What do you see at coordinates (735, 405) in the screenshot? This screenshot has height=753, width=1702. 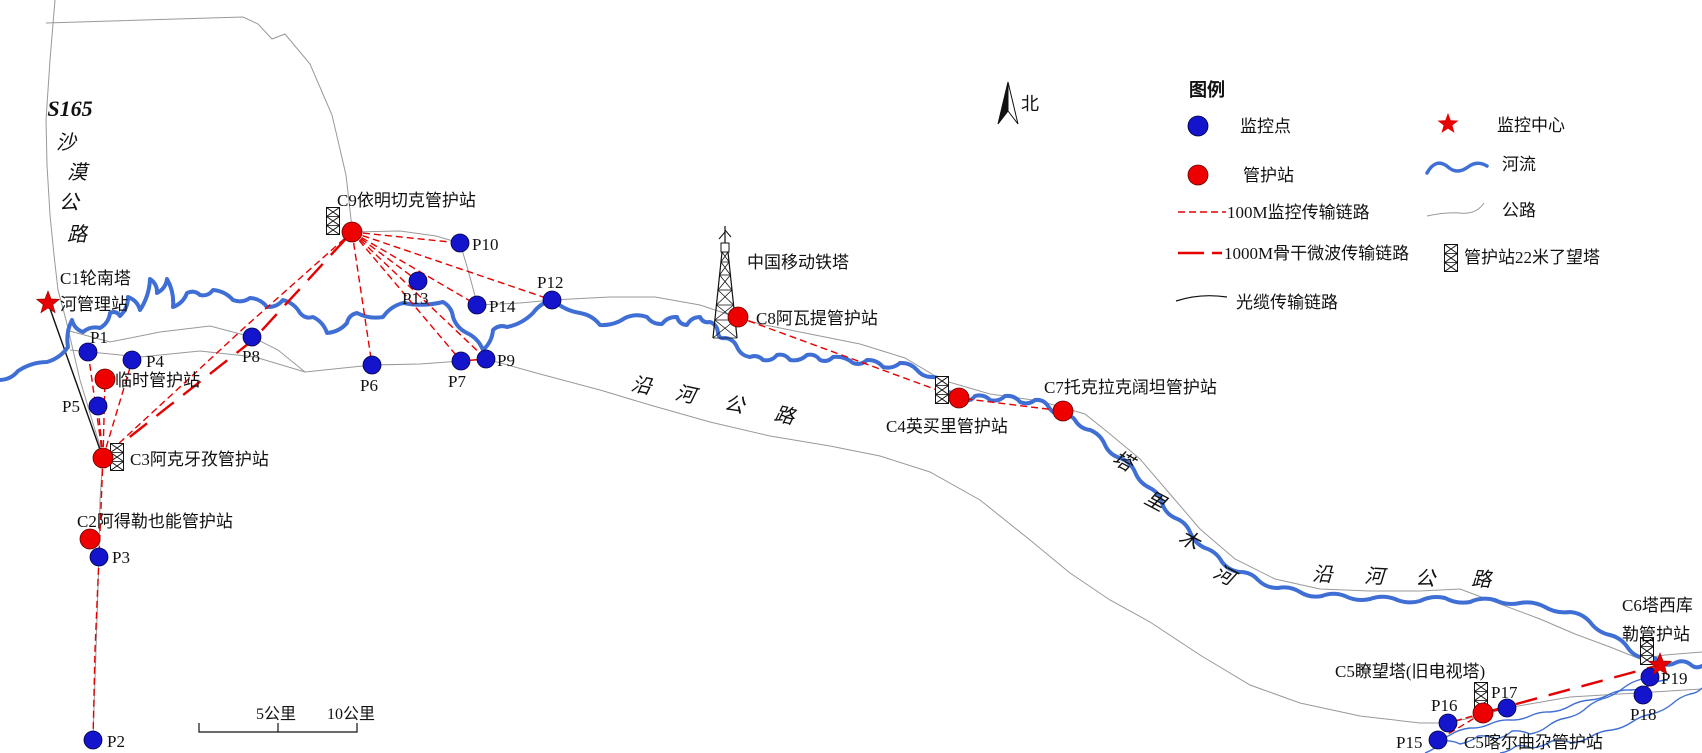 I see `riverside-road-west-char: 公` at bounding box center [735, 405].